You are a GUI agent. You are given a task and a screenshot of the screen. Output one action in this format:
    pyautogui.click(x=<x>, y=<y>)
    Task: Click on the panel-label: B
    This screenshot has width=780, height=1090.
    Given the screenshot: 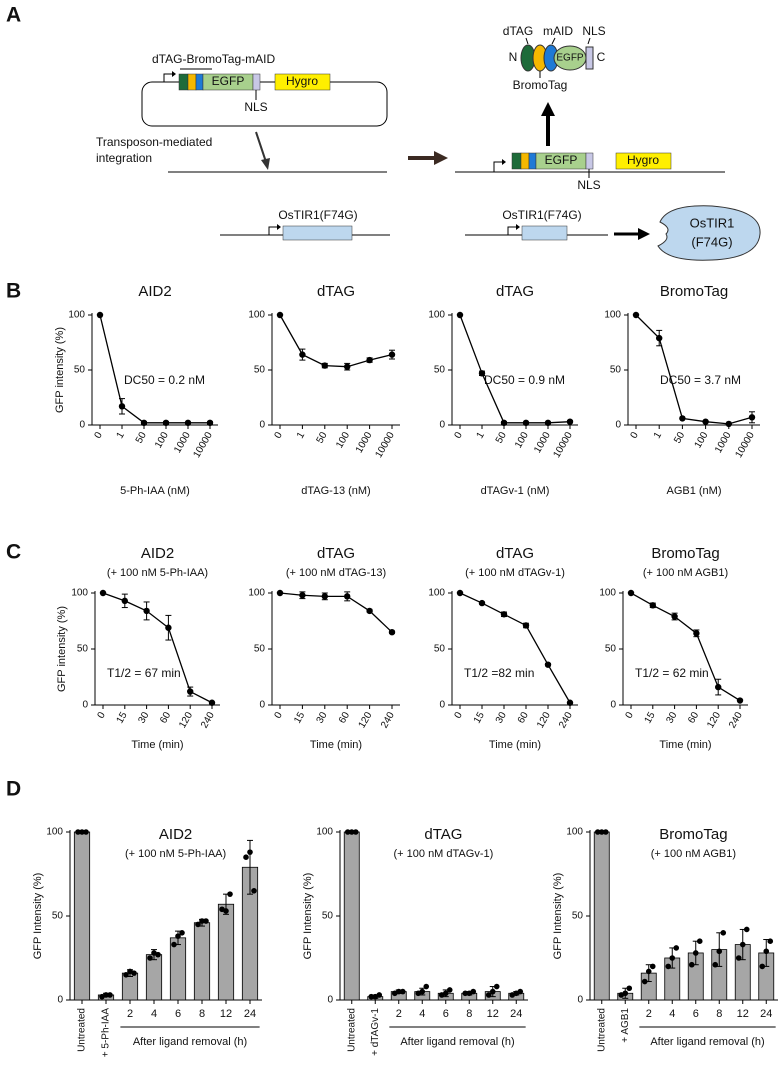 What is the action you would take?
    pyautogui.click(x=13, y=291)
    